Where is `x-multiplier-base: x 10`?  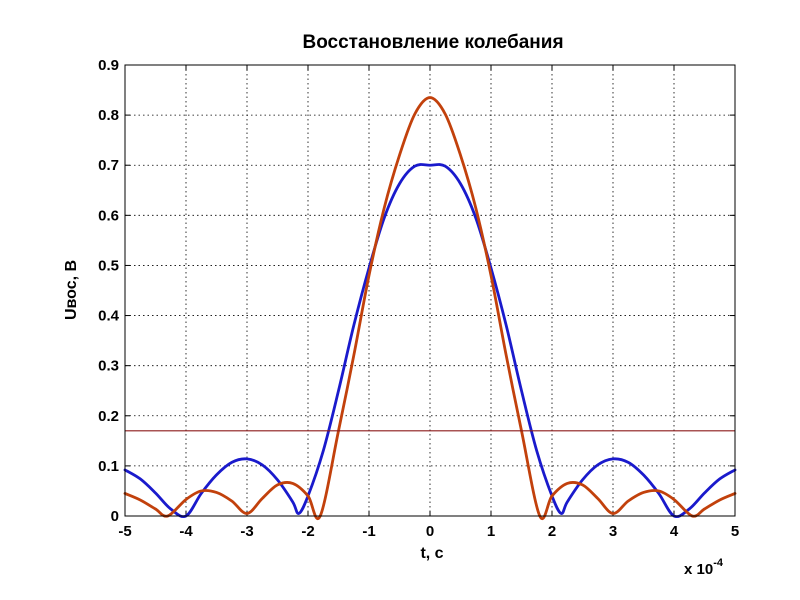 x-multiplier-base: x 10 is located at coordinates (698, 569).